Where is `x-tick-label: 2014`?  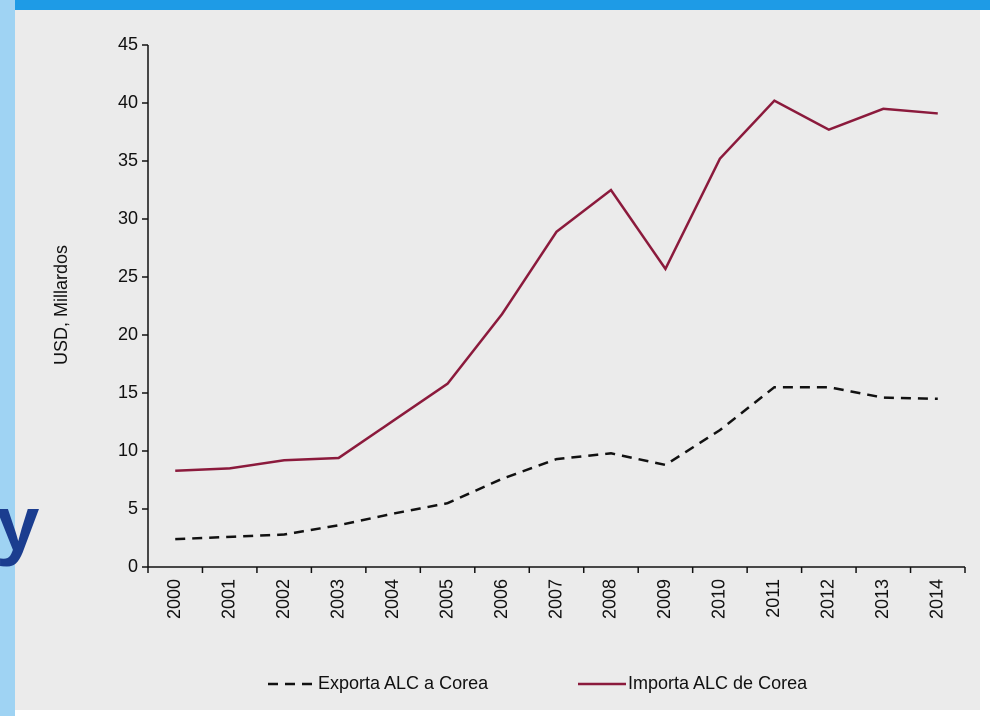
x-tick-label: 2014 is located at coordinates (937, 599).